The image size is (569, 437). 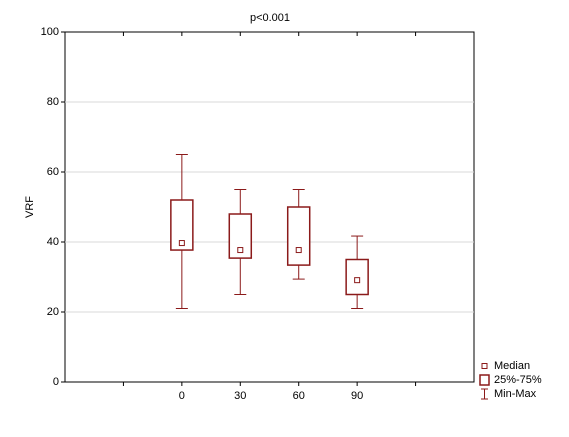 I want to click on y-tick-label: 20, so click(x=53, y=312).